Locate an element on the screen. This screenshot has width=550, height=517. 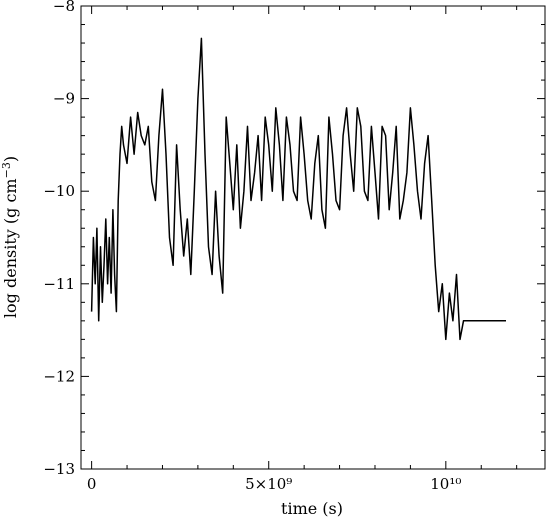
y-tick-label: −10 is located at coordinates (59, 191).